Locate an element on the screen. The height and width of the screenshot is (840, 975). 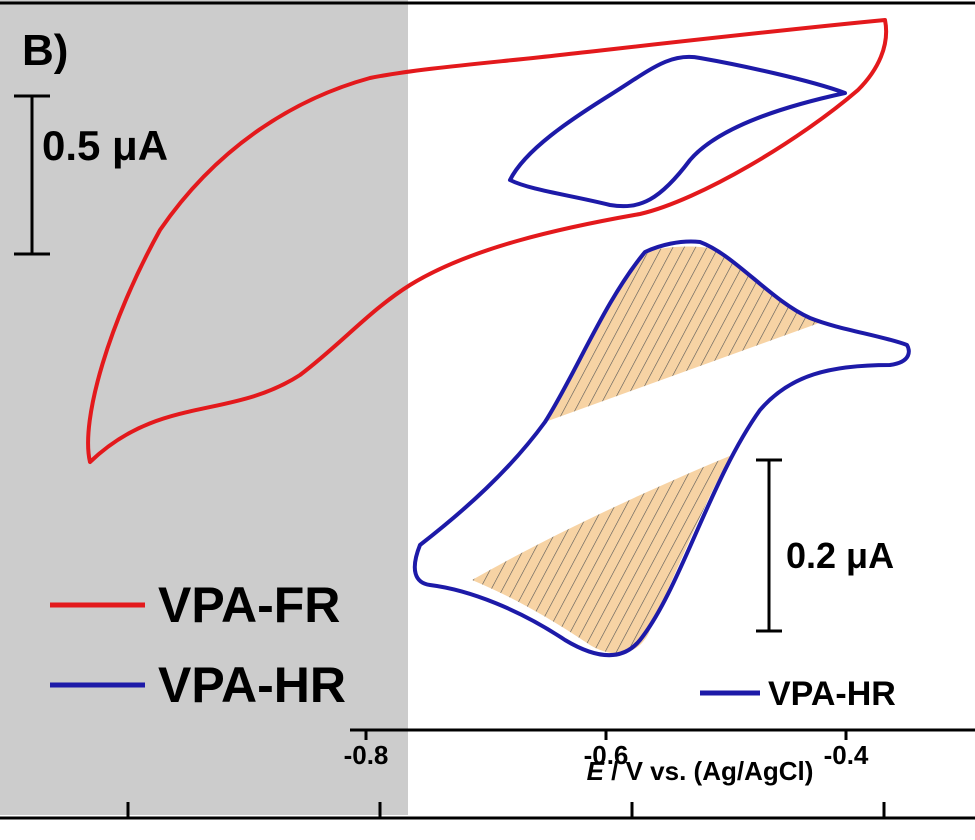
legend-label-vpa-fr: VPA-FR is located at coordinates (249, 605).